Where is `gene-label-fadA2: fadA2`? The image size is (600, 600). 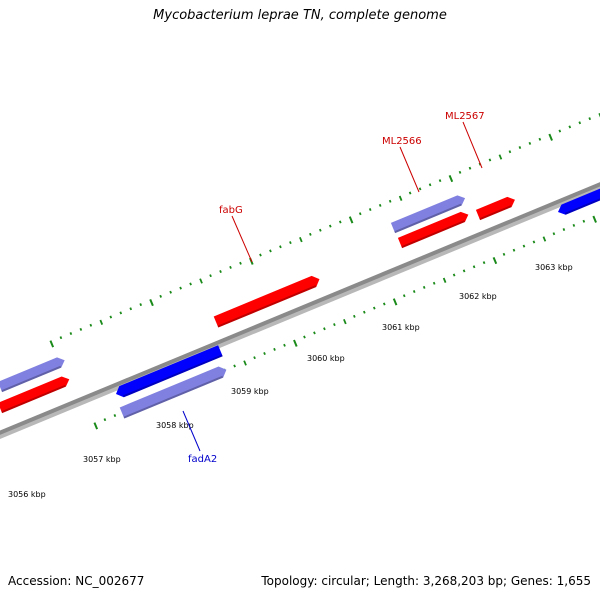
gene-label-fadA2: fadA2 is located at coordinates (202, 459).